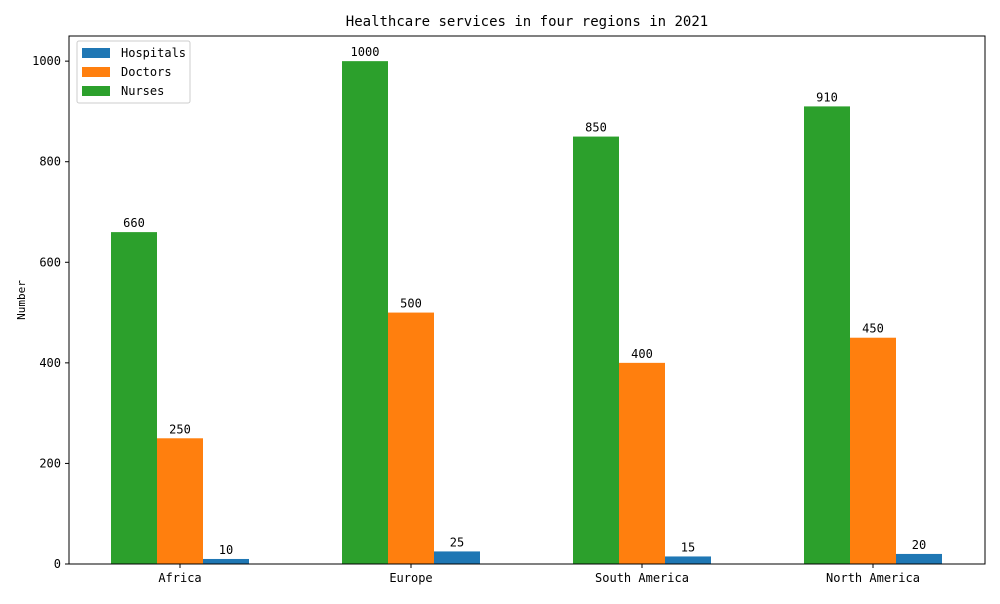 The image size is (1000, 604). Describe the element at coordinates (142, 91) in the screenshot. I see `legend-label-nurses: Nurses` at that location.